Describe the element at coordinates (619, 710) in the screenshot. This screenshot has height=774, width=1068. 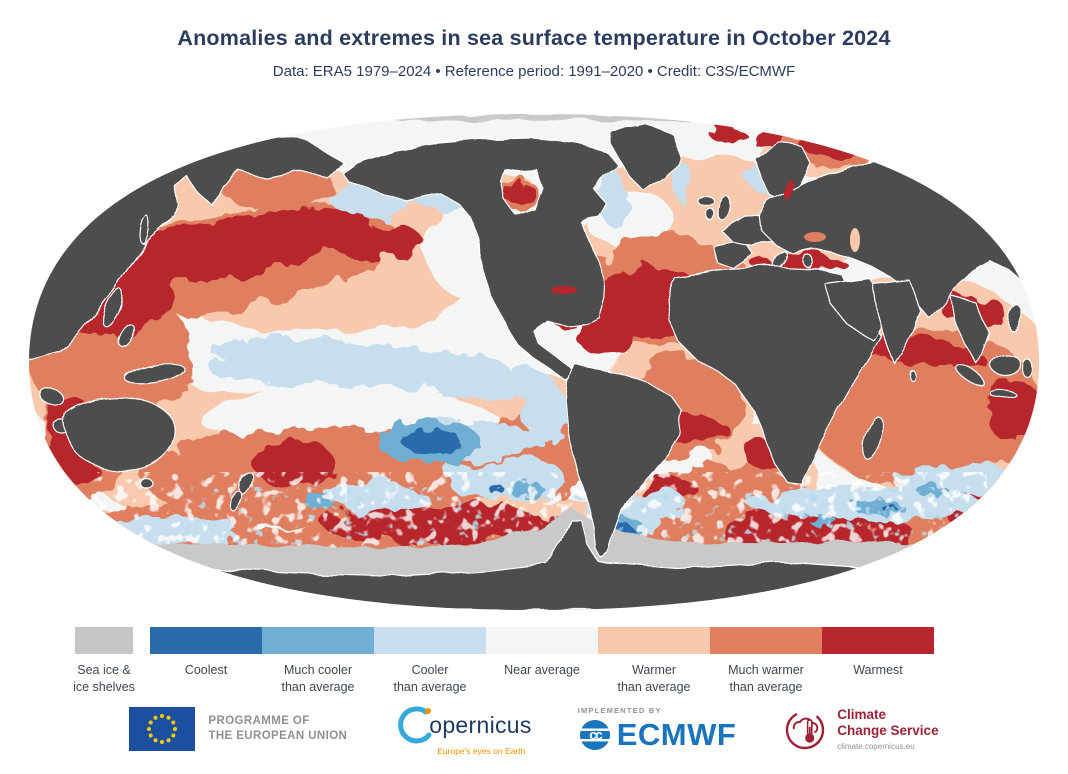
I see `implemented-by-label: IMPLEMENTED BY` at that location.